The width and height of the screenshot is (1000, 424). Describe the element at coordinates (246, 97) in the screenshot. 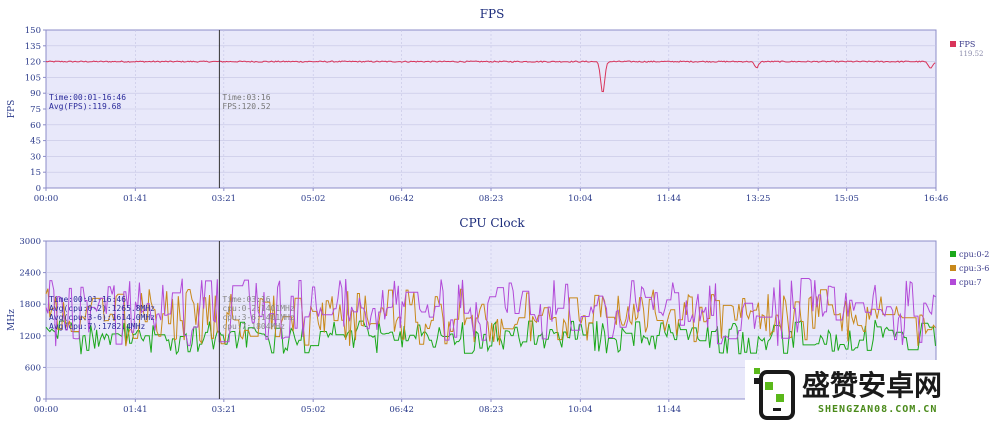

I see `fps-cursor-time: Time:03:16` at that location.